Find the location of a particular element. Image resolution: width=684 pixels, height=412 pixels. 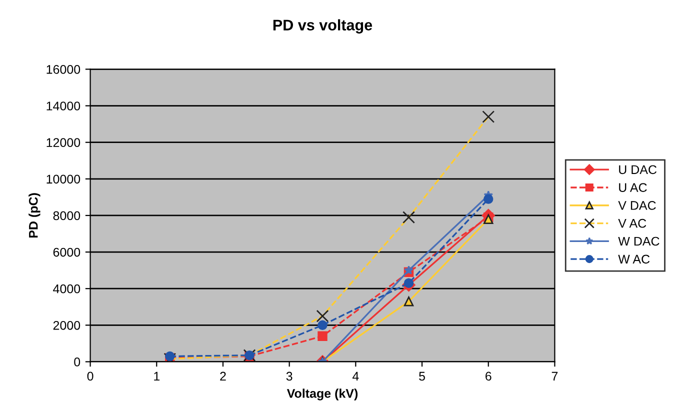

legend-label: U DAC is located at coordinates (638, 169).